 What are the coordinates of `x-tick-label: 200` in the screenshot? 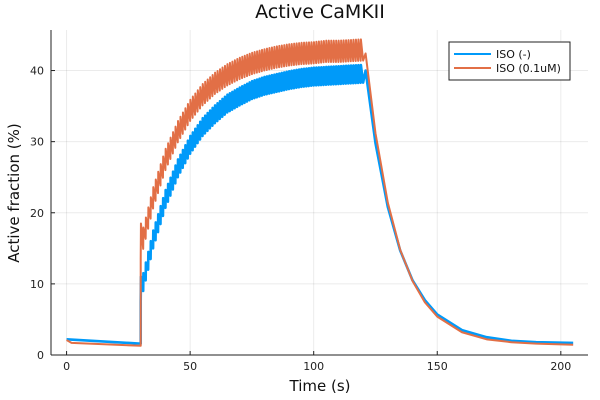 It's located at (560, 366).